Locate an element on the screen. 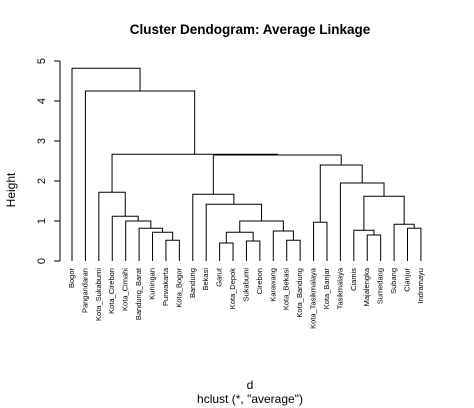  y-axis: 0 1 2 3 4 5 is located at coordinates (48, 161).